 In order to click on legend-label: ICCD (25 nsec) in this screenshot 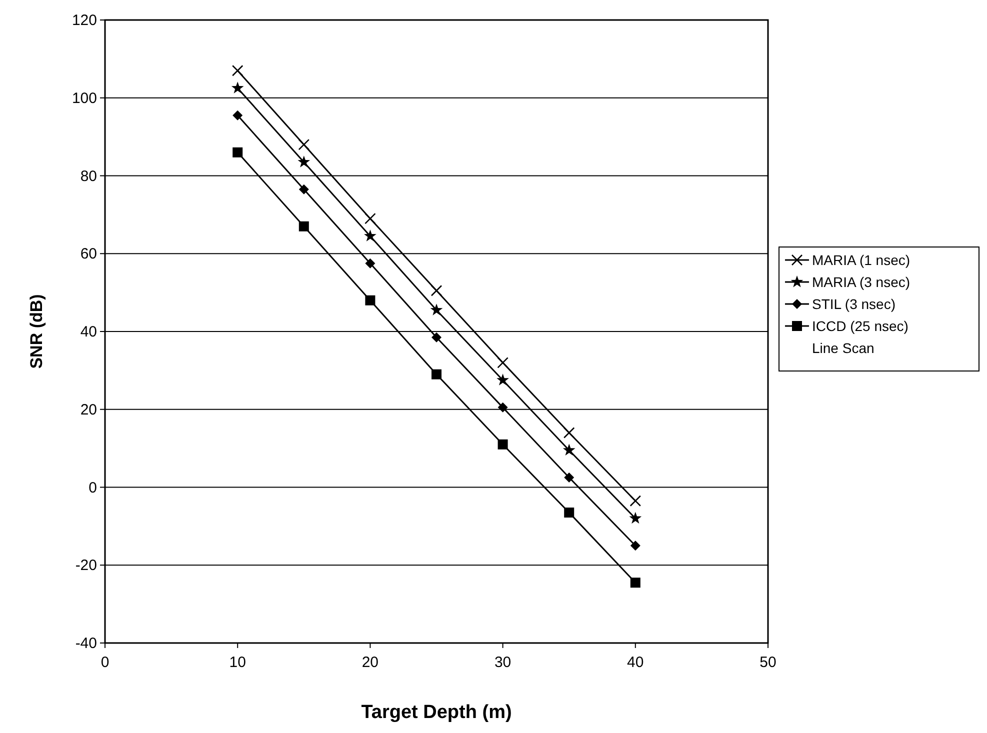, I will do `click(860, 326)`.